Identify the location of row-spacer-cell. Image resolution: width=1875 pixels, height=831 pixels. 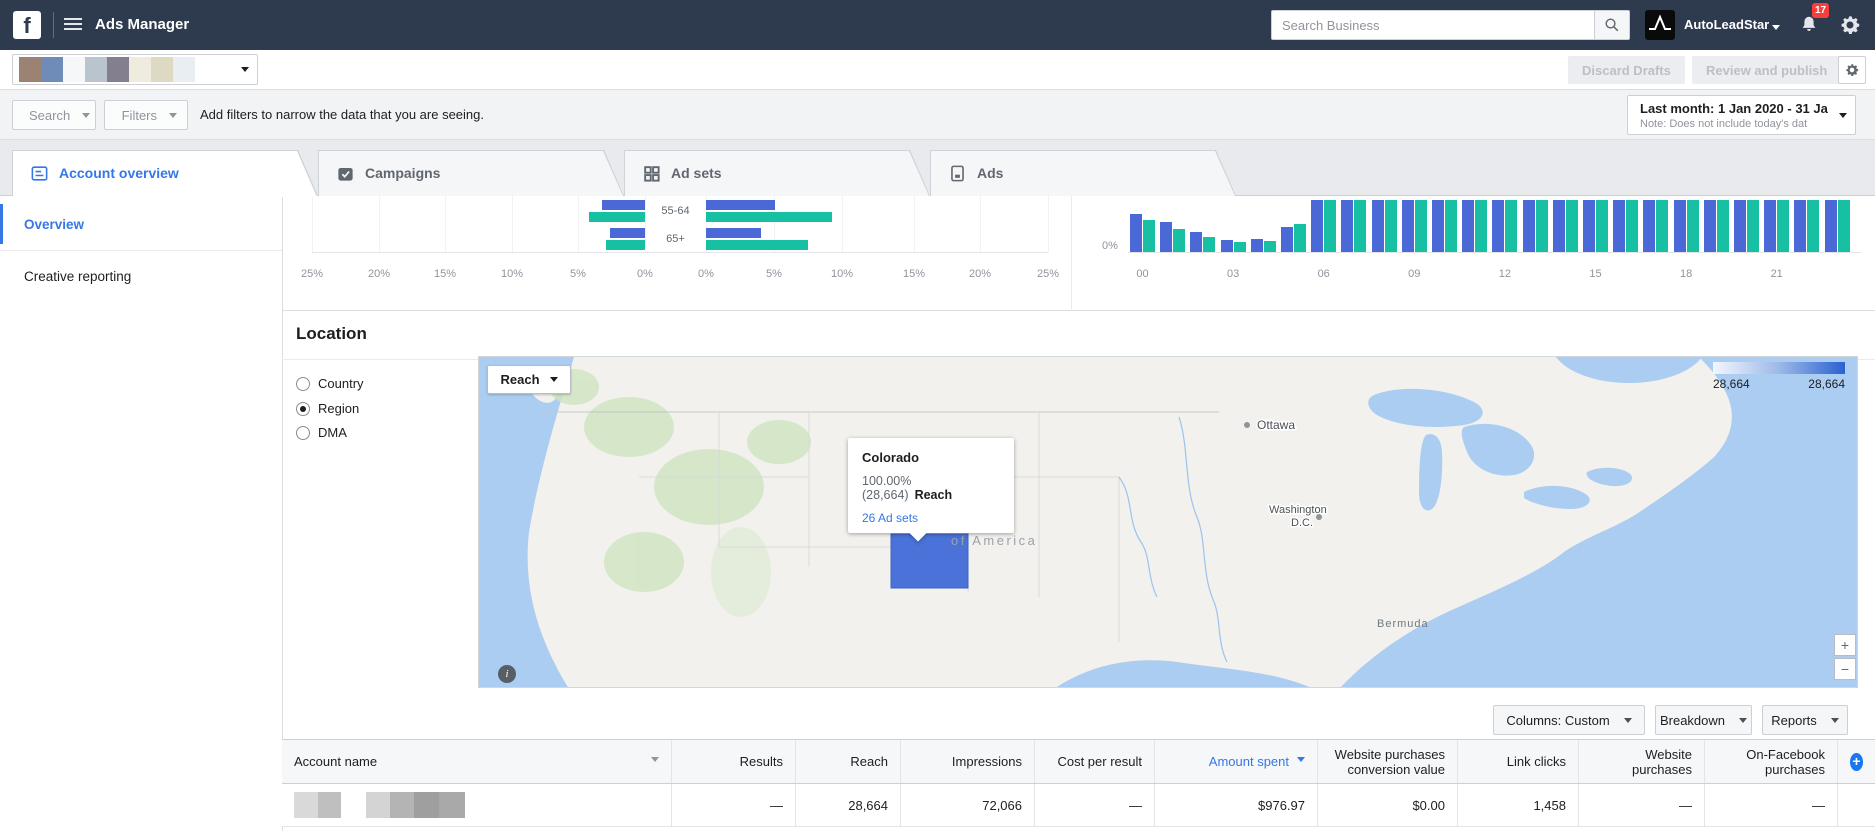
(1856, 805).